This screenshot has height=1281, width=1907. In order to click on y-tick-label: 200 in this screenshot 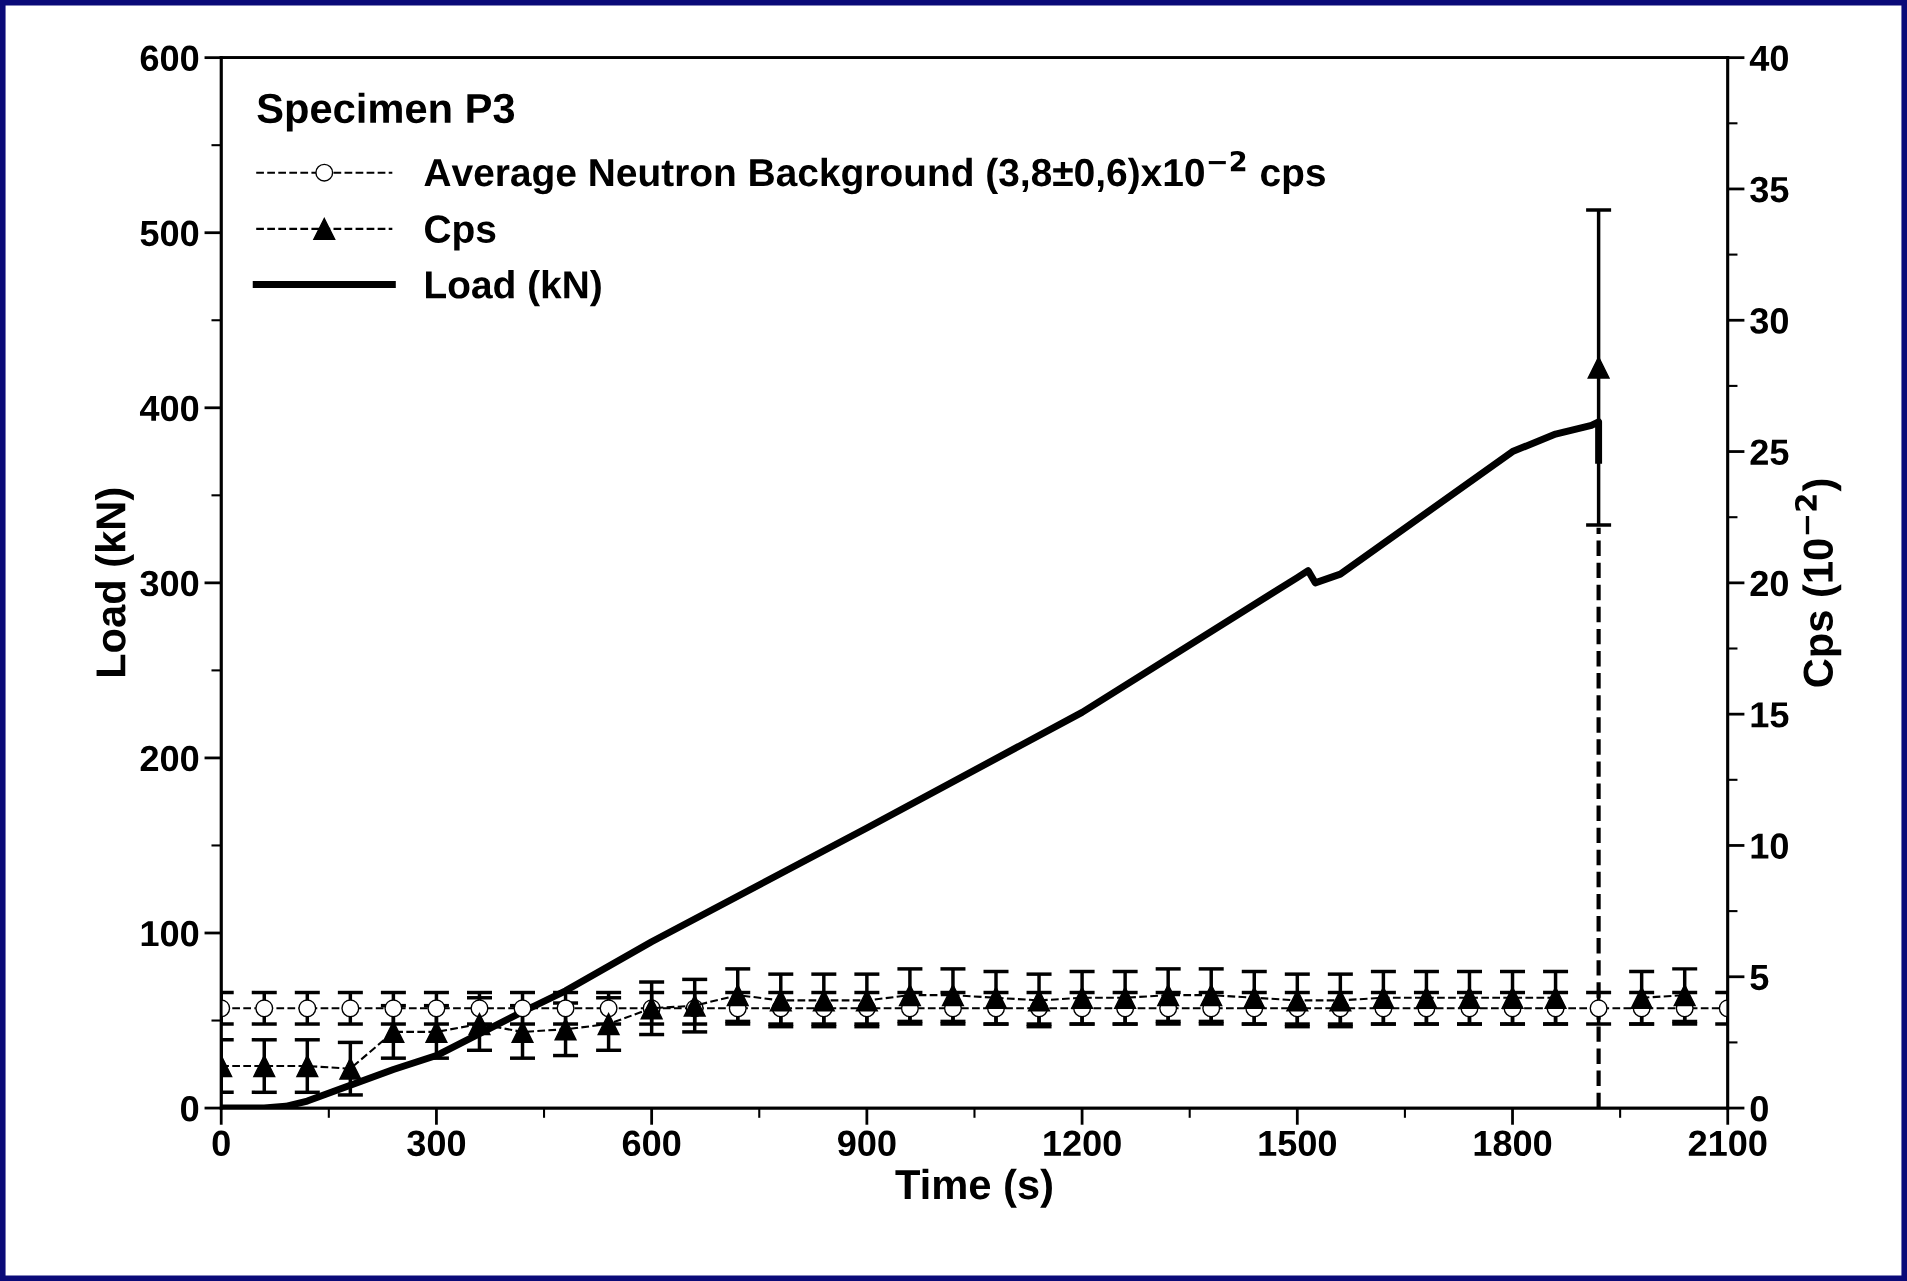, I will do `click(169, 758)`.